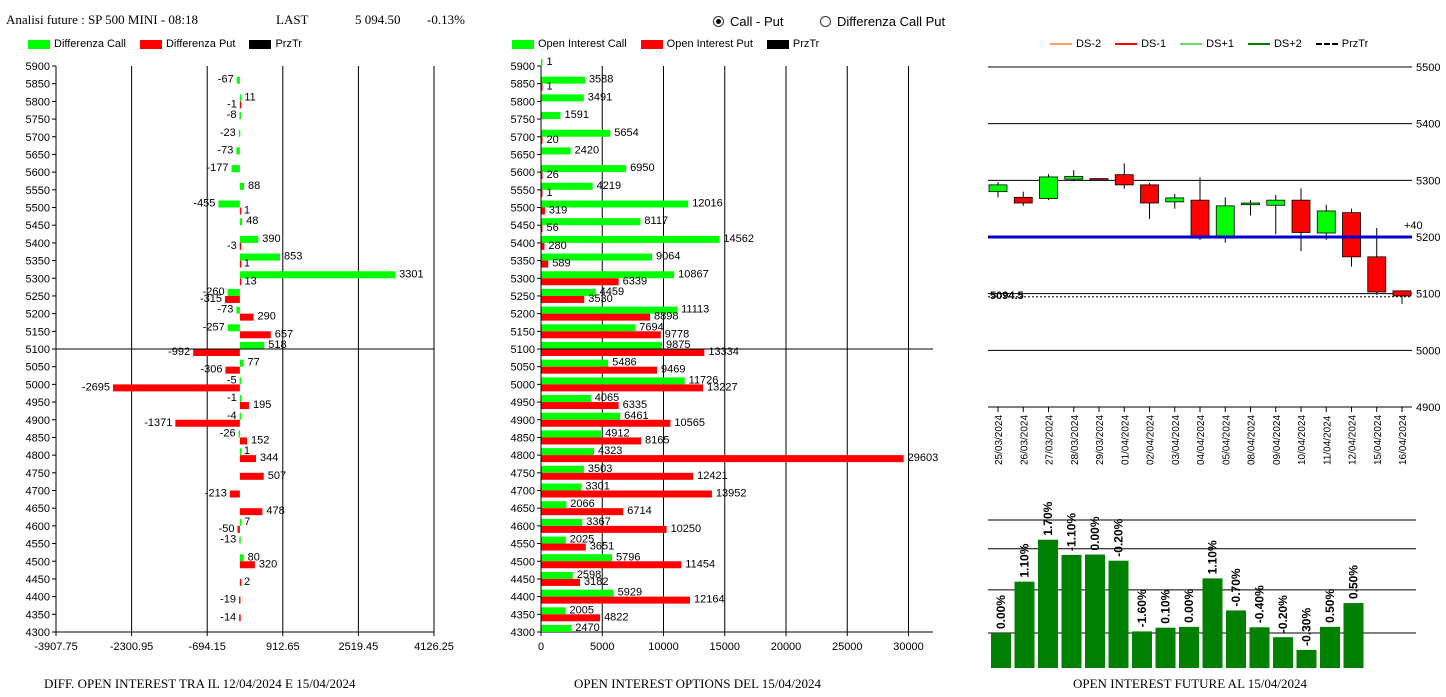 The width and height of the screenshot is (1446, 697). Describe the element at coordinates (597, 487) in the screenshot. I see `data-label: 3301` at that location.